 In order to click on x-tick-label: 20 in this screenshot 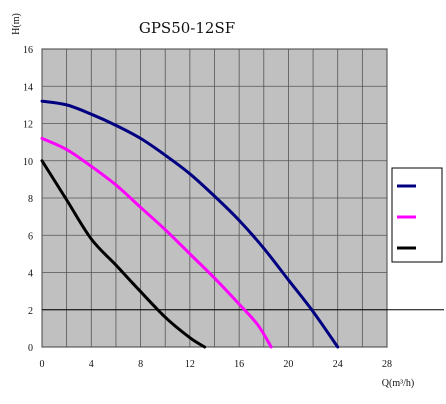, I will do `click(288, 364)`.